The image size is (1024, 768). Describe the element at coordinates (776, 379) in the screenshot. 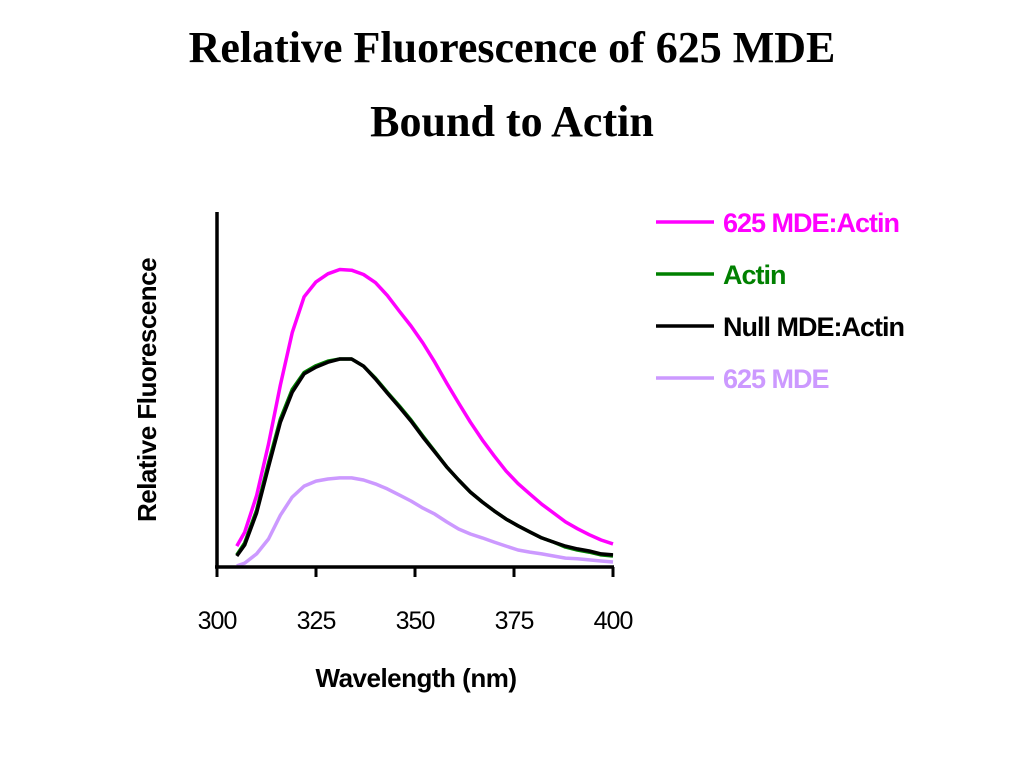

I see `legend-label-4: 625 MDE` at that location.